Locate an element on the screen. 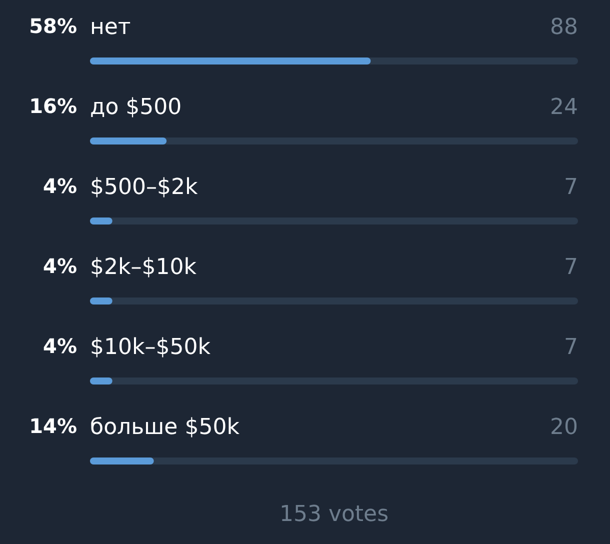 The image size is (610, 544). y-tick-label: $500–$2k is located at coordinates (144, 187).